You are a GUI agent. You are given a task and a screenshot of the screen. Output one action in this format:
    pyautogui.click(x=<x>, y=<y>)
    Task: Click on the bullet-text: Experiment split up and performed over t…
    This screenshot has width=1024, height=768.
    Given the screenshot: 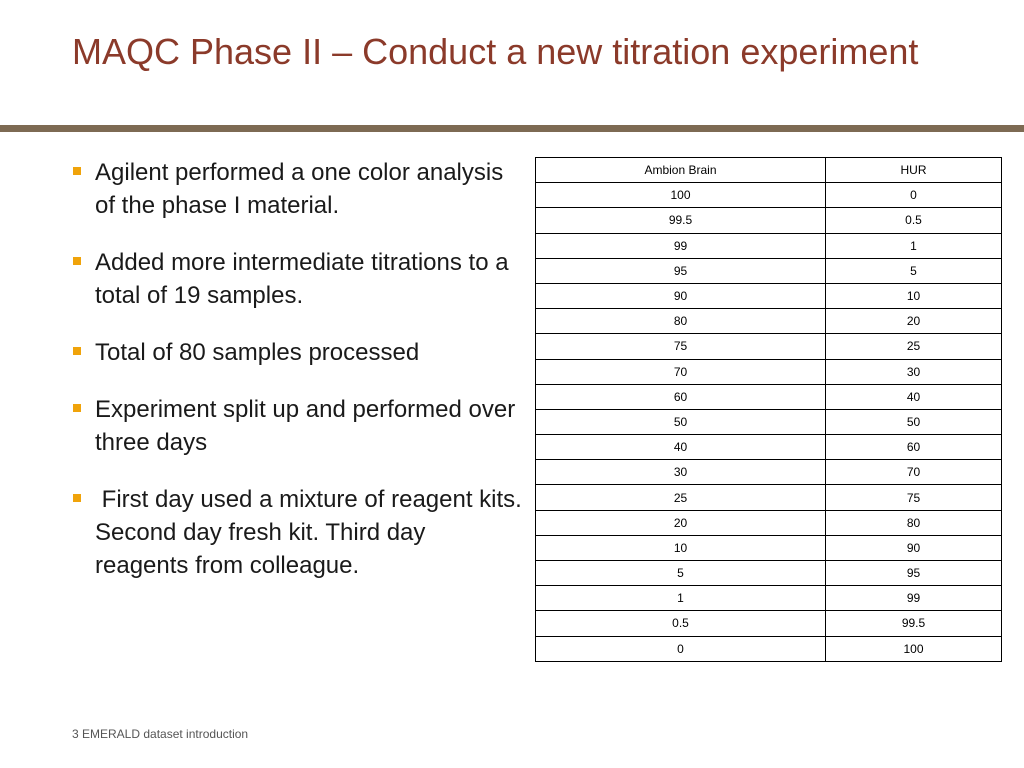 What is the action you would take?
    pyautogui.click(x=305, y=426)
    